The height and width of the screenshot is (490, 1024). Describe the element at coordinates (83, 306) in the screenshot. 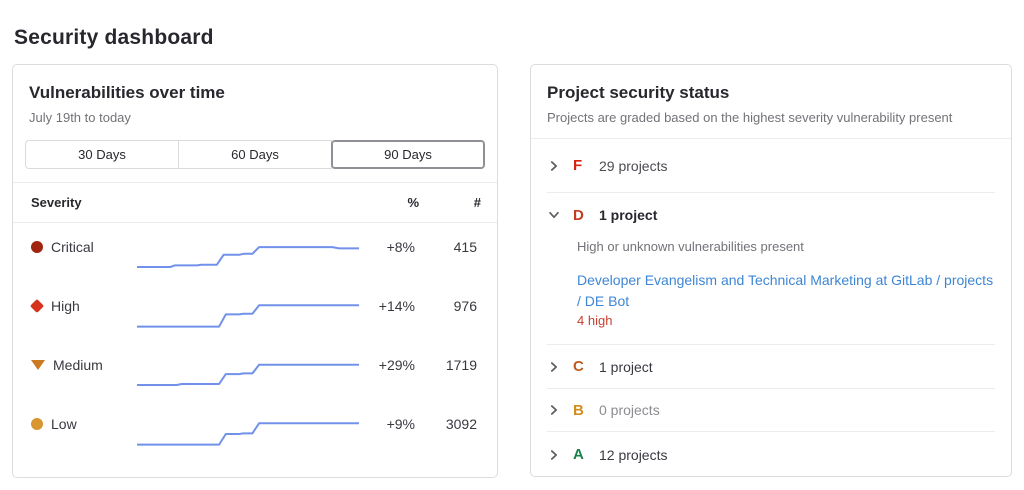

I see `severity-legend: High` at that location.